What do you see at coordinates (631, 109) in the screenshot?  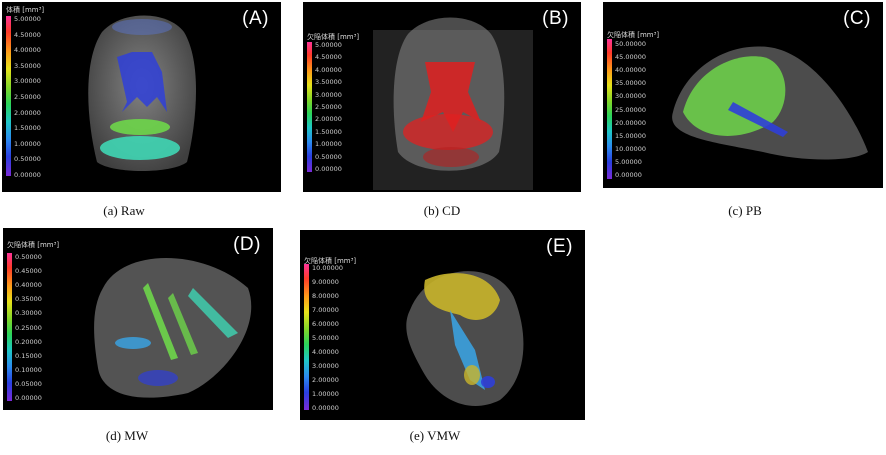 I see `colorbar-tick-label: 25.00000` at bounding box center [631, 109].